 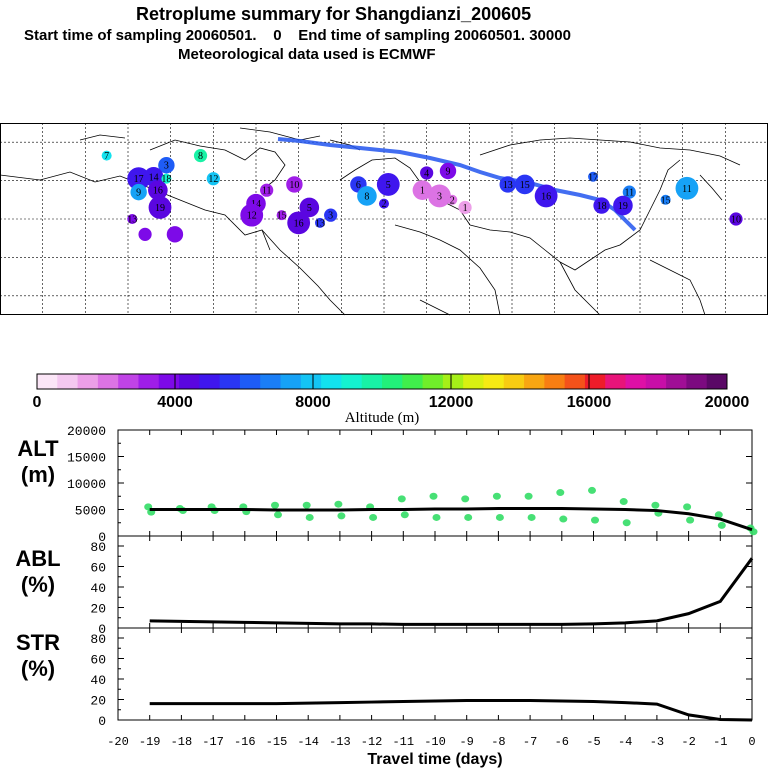 I want to click on cluster-marker: 9, so click(x=138, y=192).